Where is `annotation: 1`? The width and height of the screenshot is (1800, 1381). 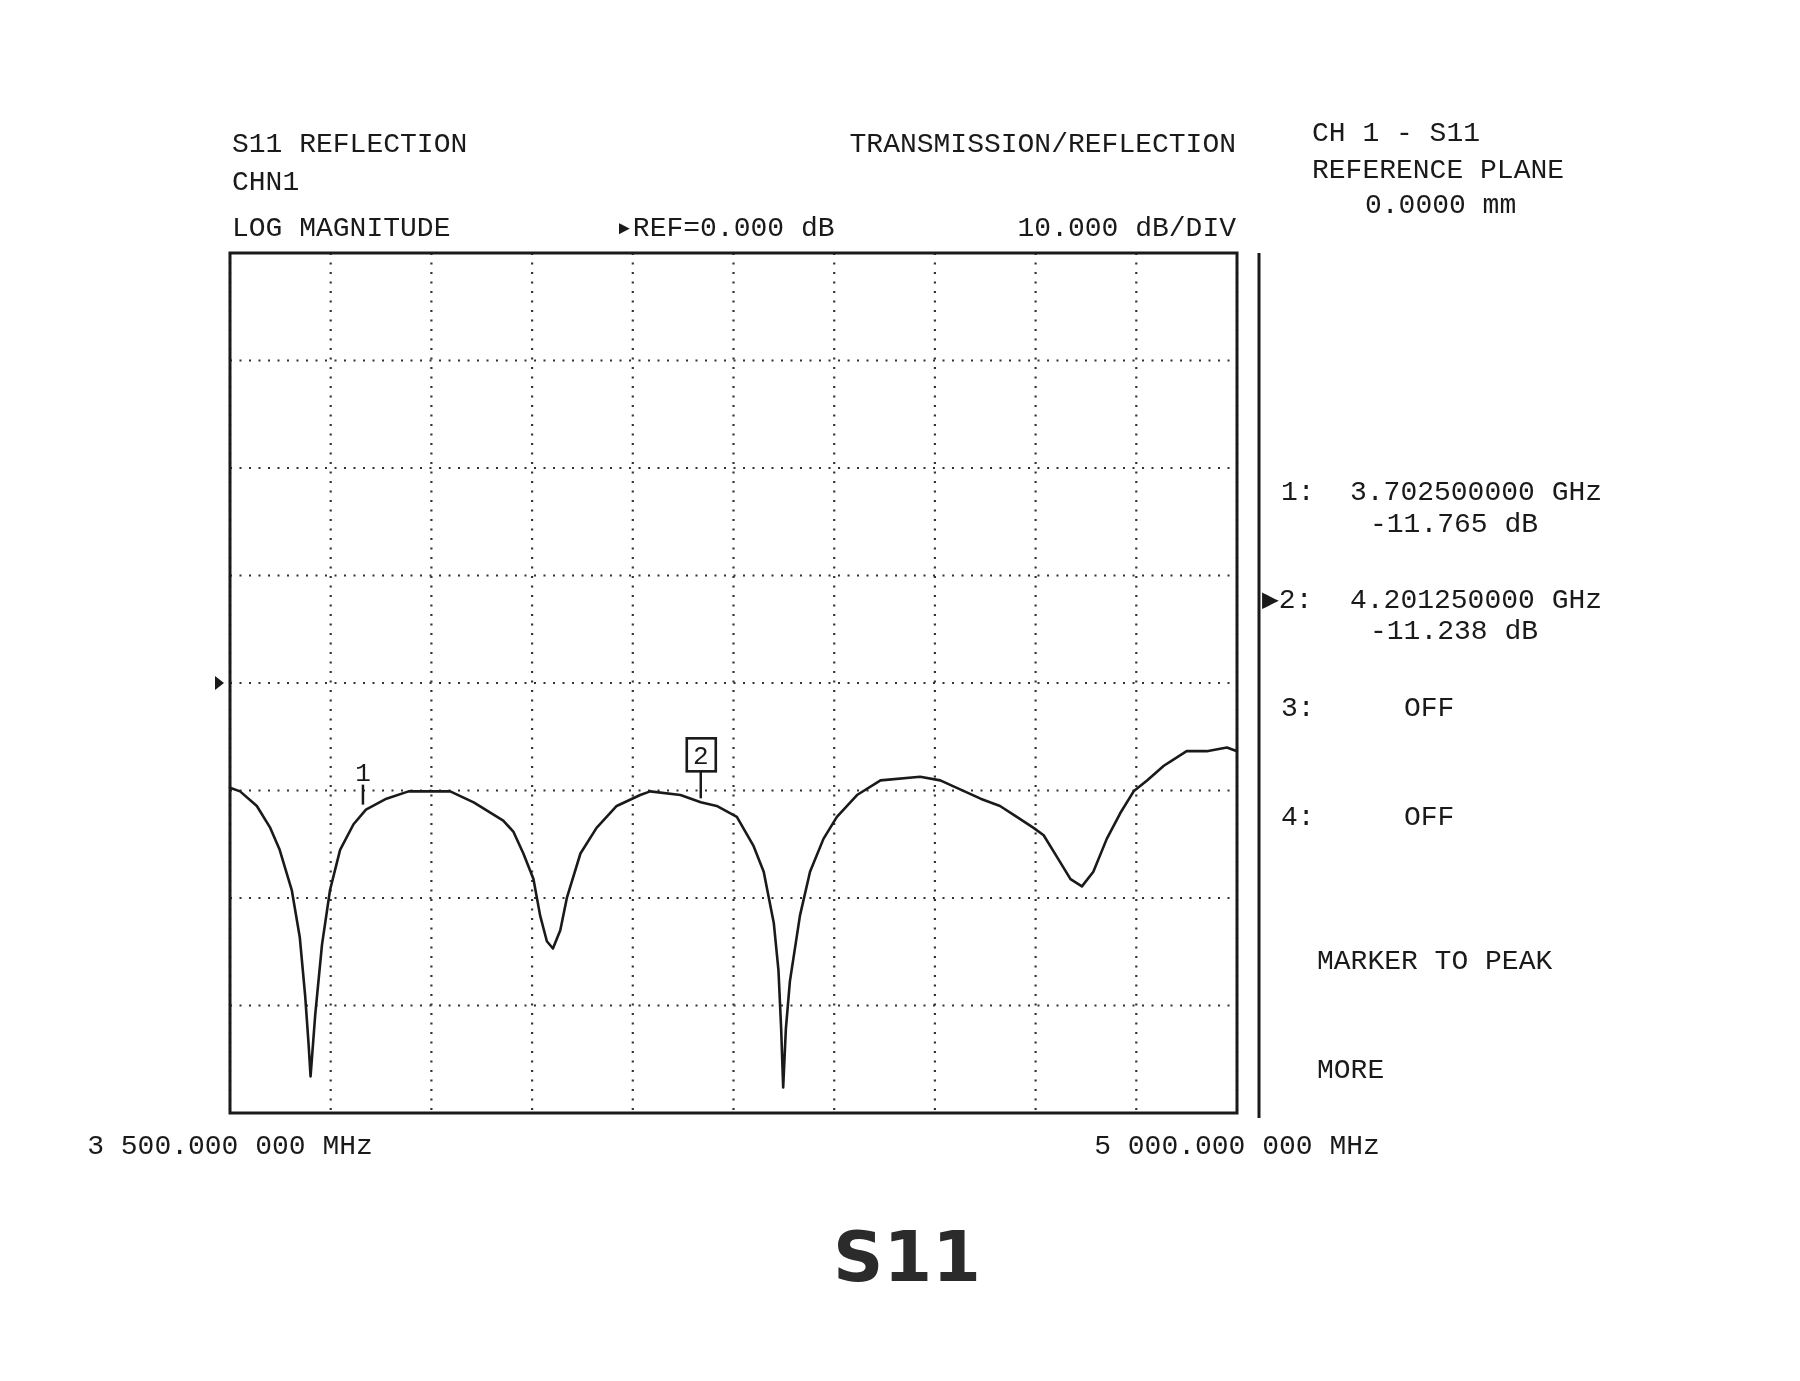 annotation: 1 is located at coordinates (363, 773).